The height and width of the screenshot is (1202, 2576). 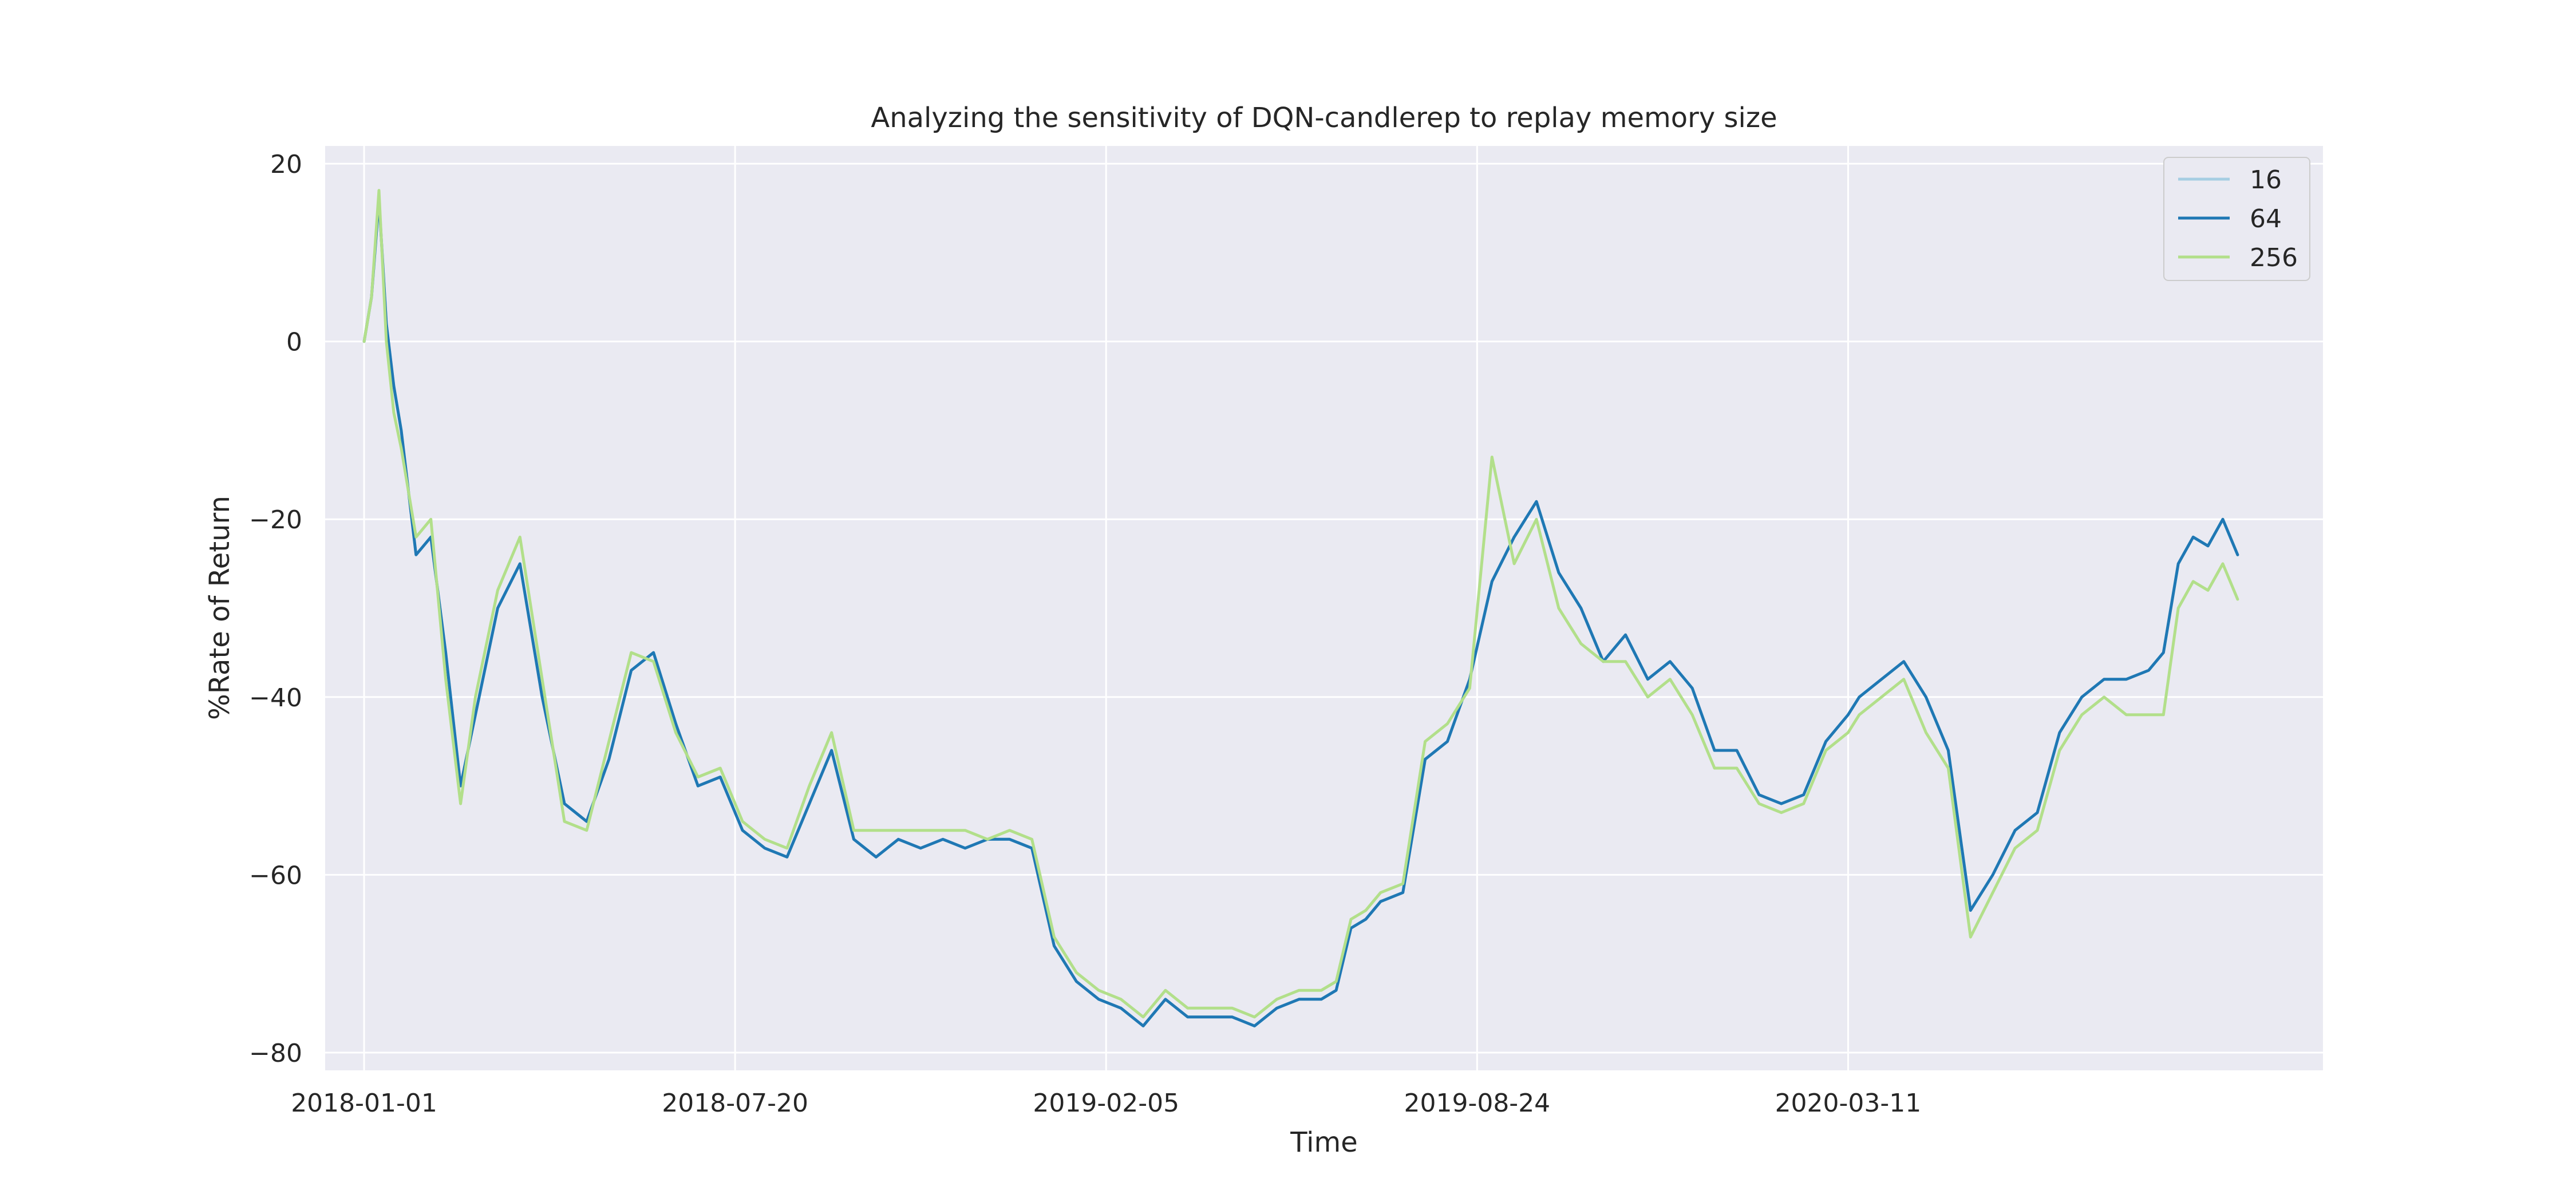 What do you see at coordinates (1323, 1142) in the screenshot?
I see `x-axis-label: Time` at bounding box center [1323, 1142].